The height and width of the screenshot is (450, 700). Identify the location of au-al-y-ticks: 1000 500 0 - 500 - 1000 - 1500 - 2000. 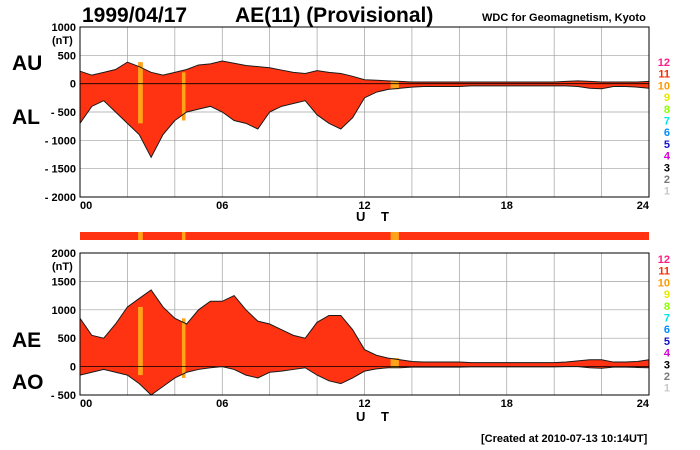
(60, 113).